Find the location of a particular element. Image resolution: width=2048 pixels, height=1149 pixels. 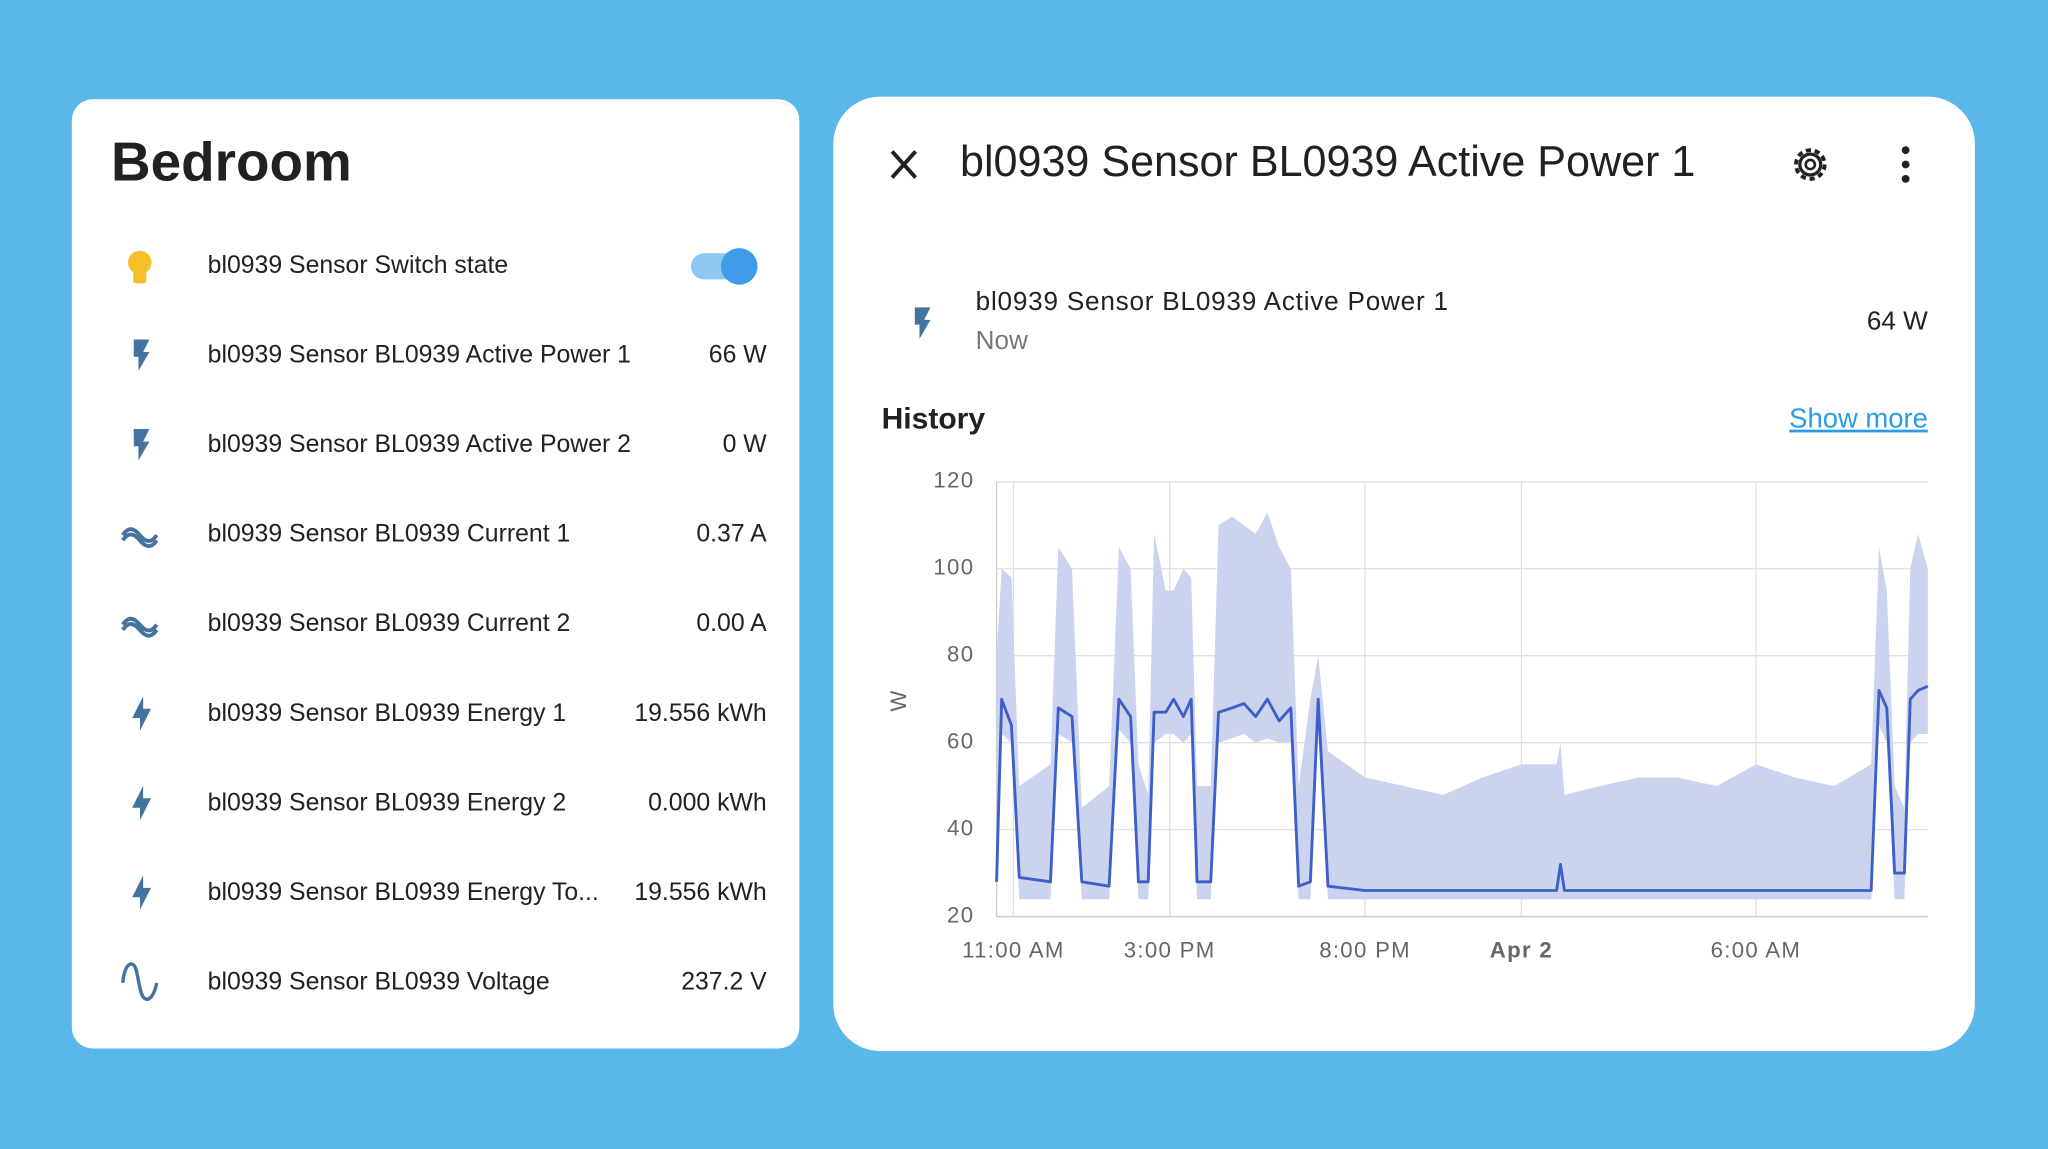

menu-button is located at coordinates (1905, 164).